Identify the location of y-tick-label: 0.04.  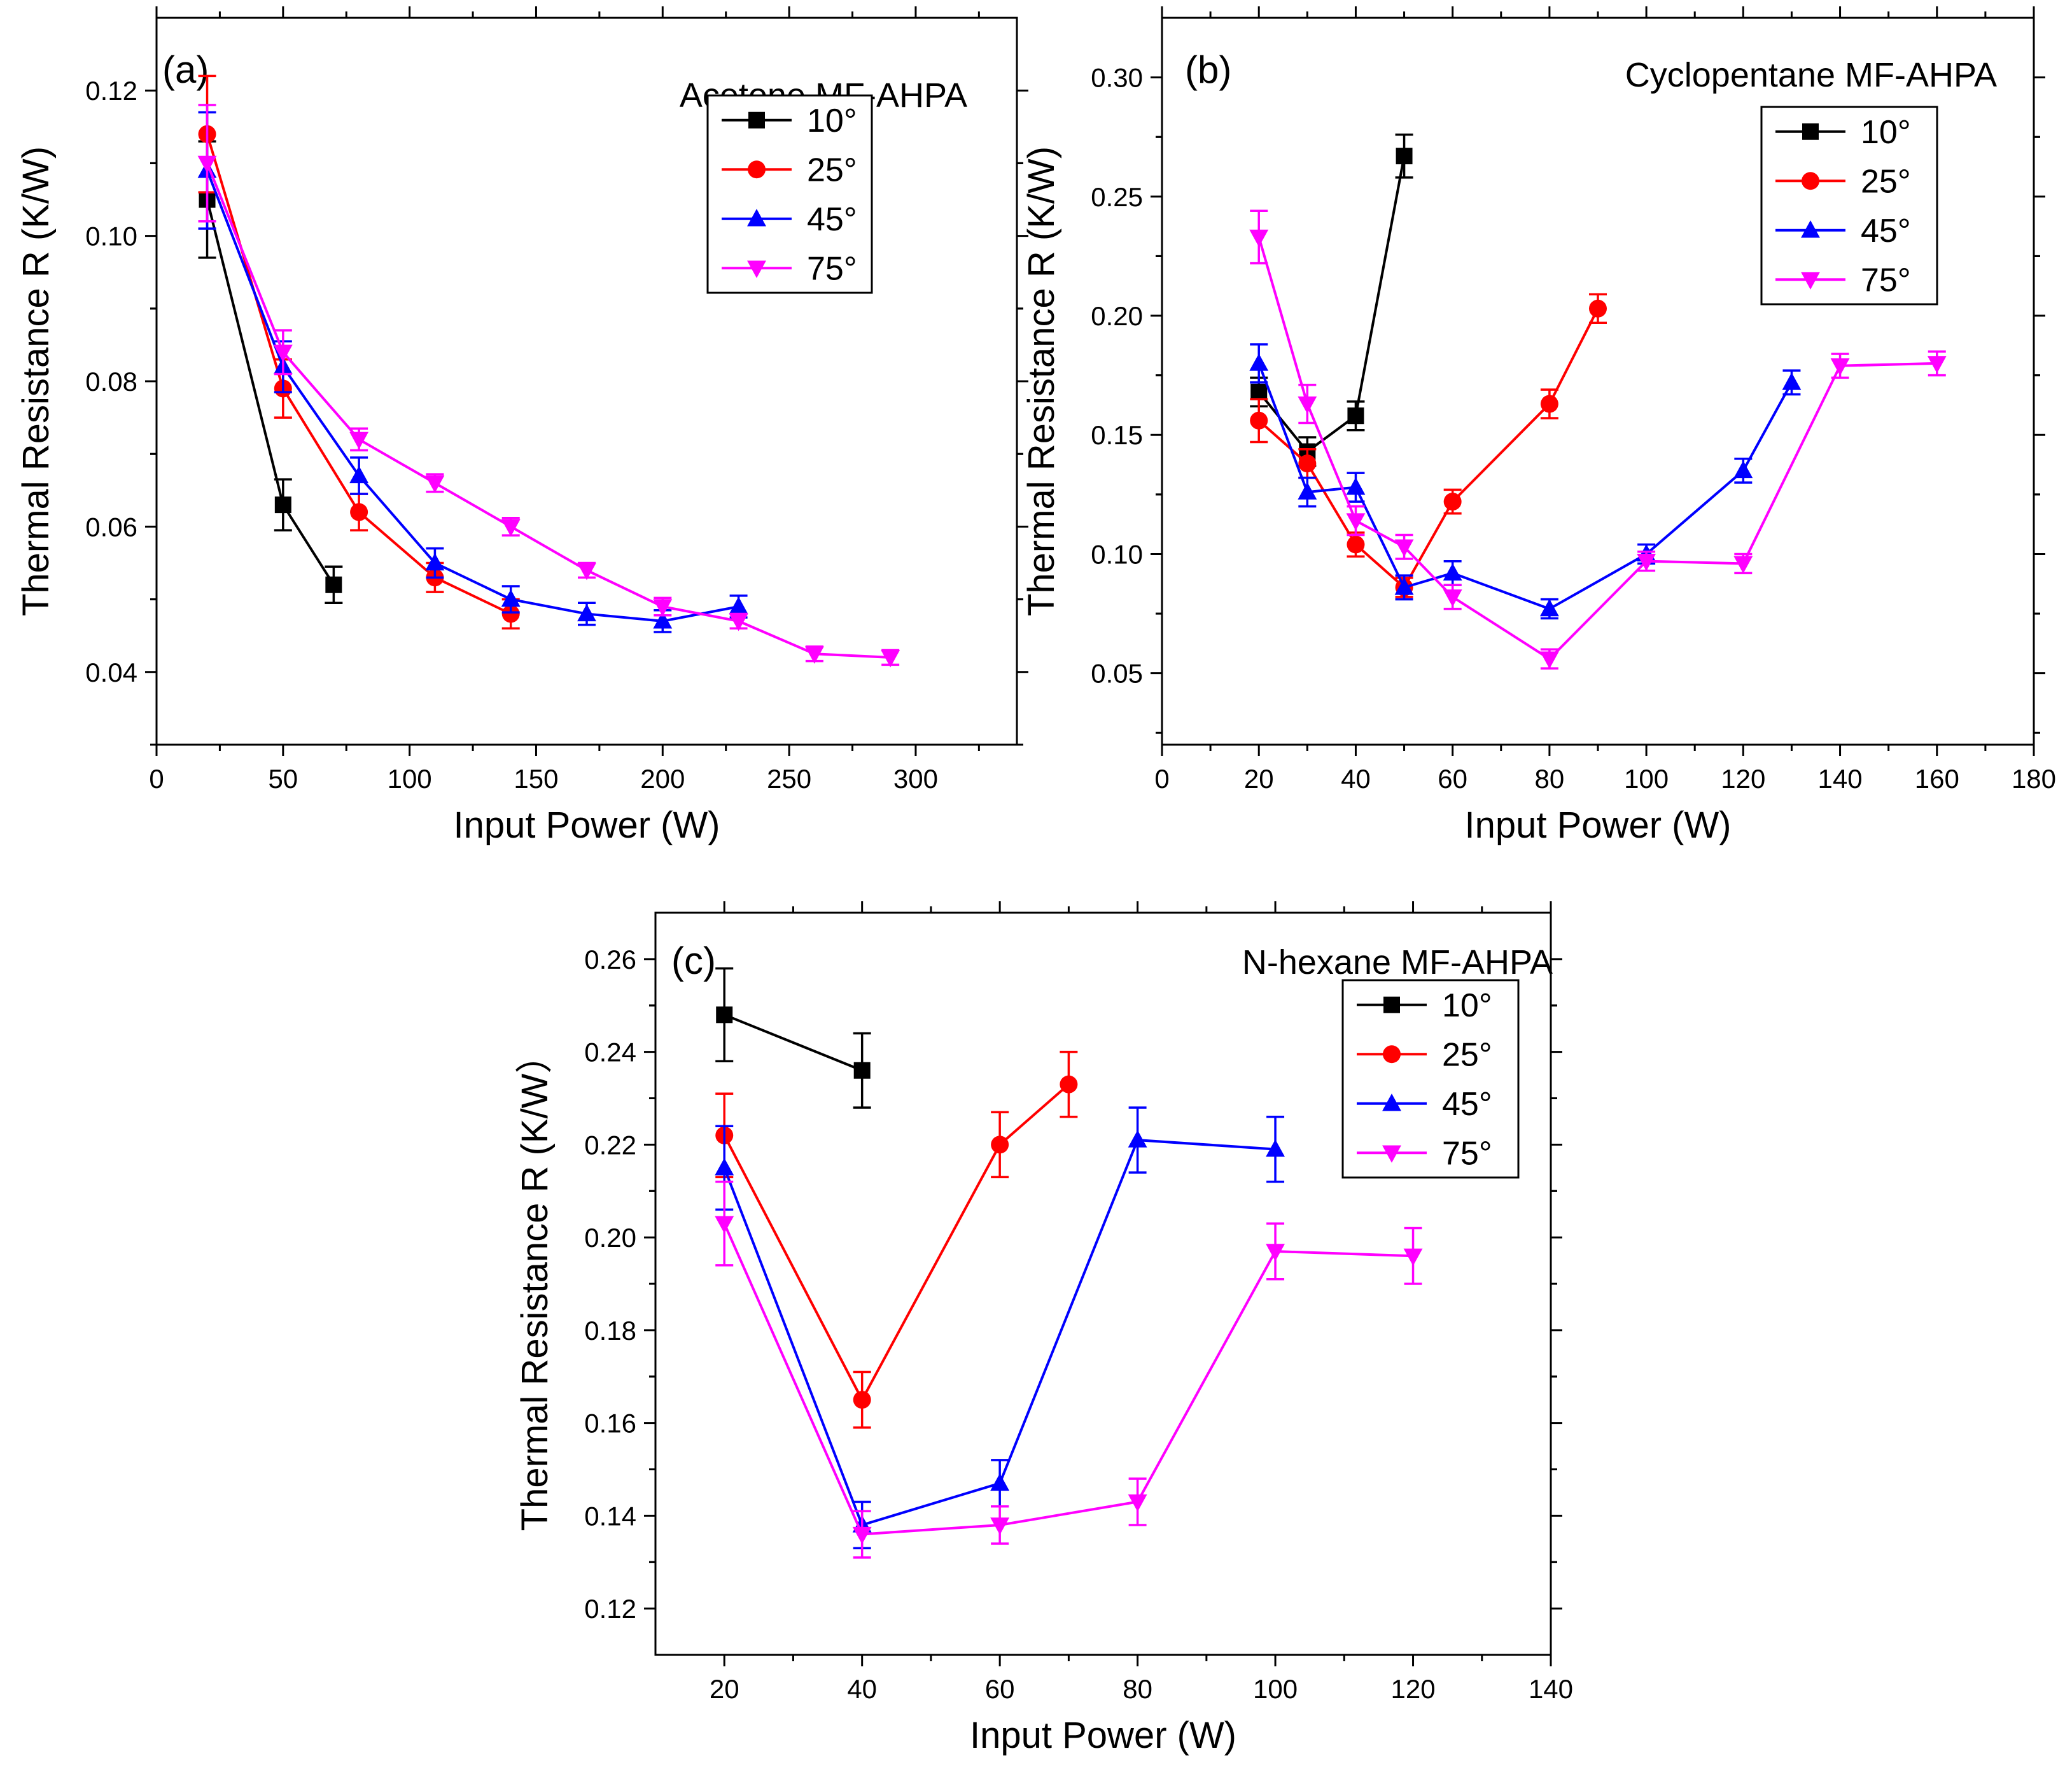
(111, 672).